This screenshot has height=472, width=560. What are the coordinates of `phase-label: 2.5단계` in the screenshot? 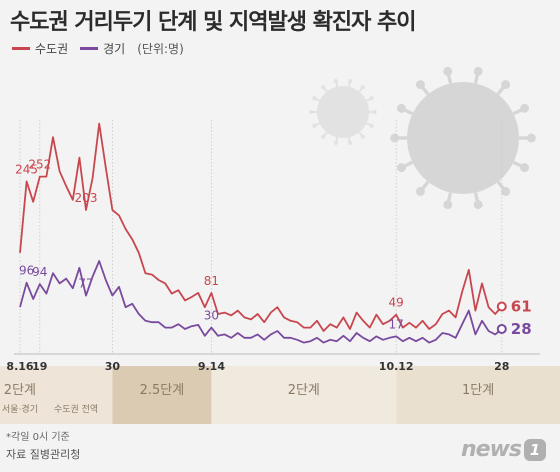 It's located at (162, 390).